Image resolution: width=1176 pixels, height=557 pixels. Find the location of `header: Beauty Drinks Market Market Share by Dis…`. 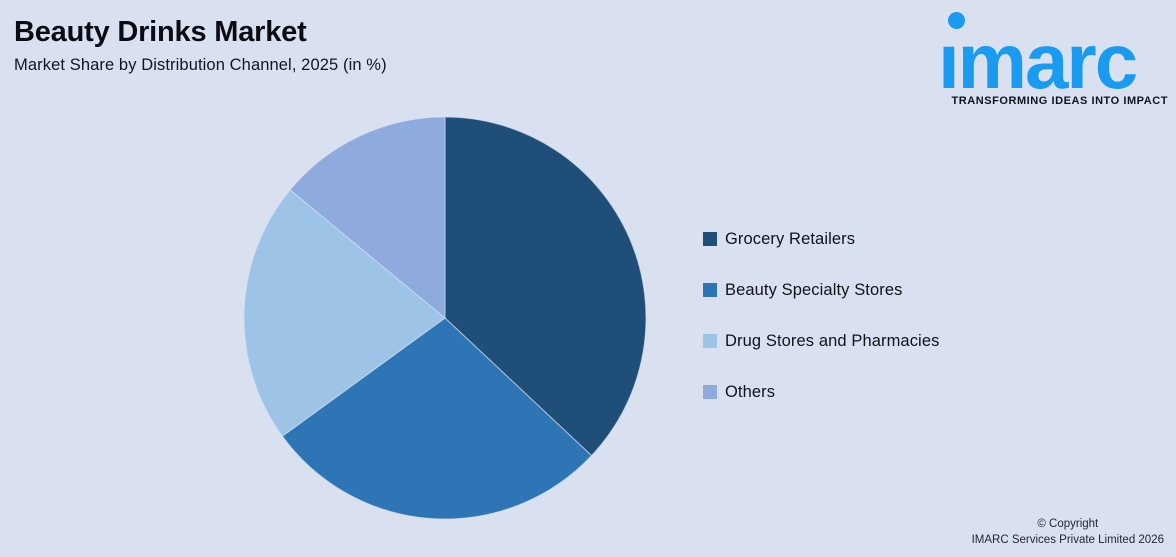

header: Beauty Drinks Market Market Share by Dis… is located at coordinates (200, 45).